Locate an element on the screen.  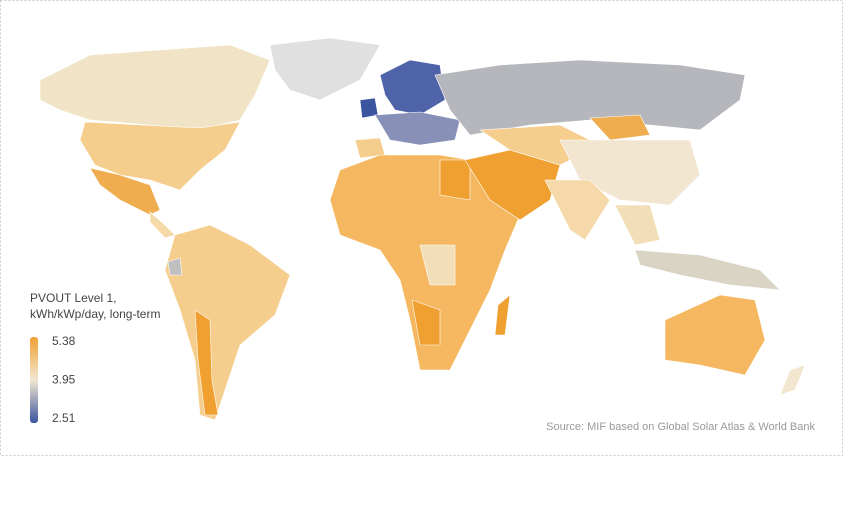
australia is located at coordinates (715, 335).